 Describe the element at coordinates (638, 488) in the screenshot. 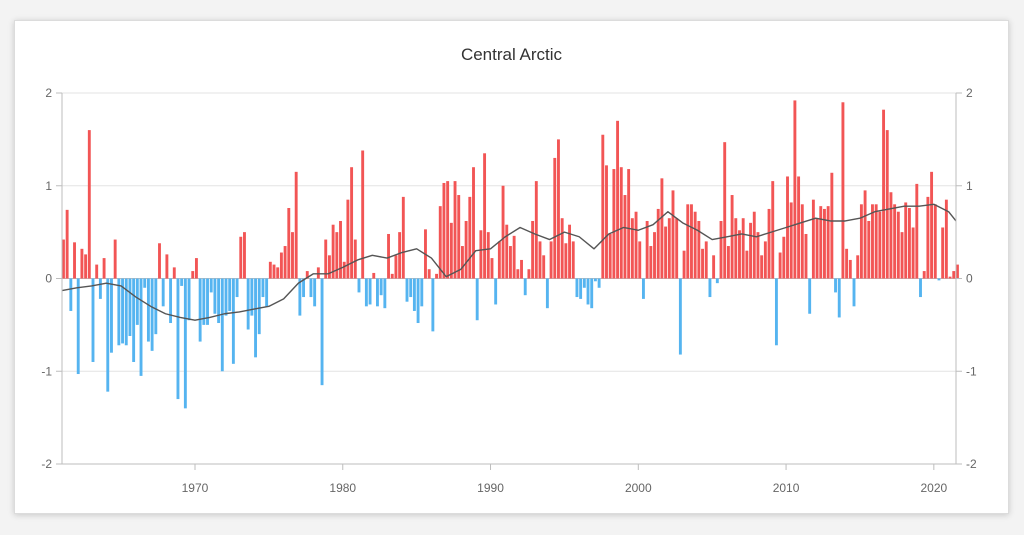

I see `x-tick-label: 2000` at that location.